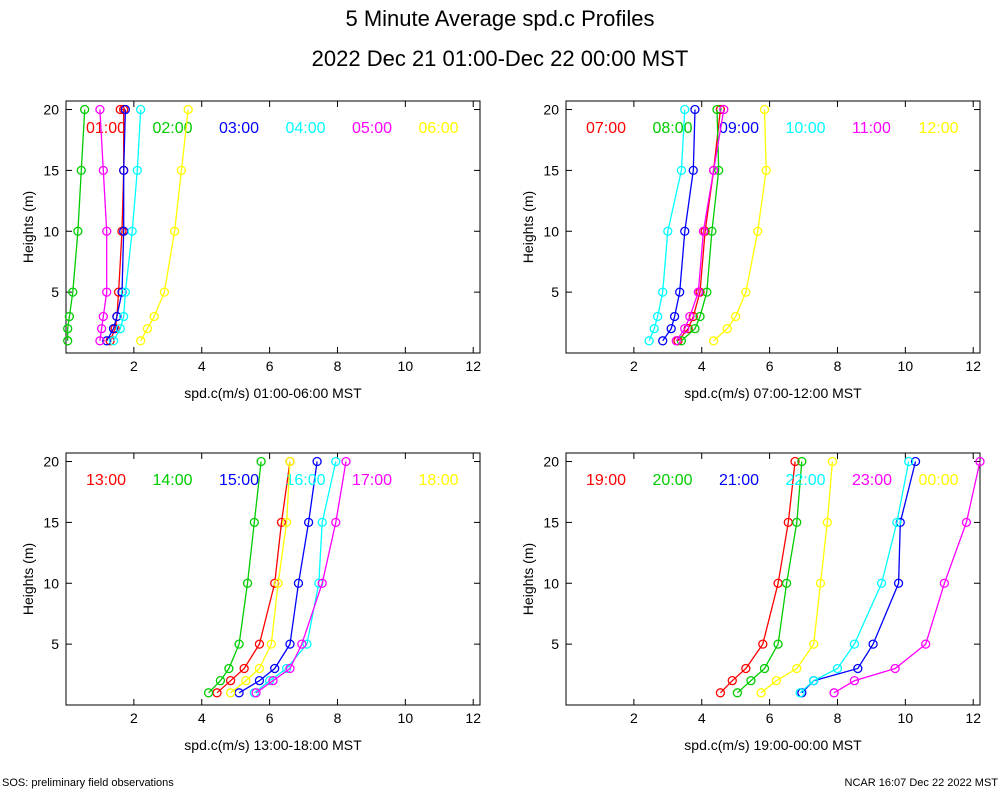 The image size is (1000, 800). Describe the element at coordinates (872, 480) in the screenshot. I see `legend-entry: 23:00` at that location.